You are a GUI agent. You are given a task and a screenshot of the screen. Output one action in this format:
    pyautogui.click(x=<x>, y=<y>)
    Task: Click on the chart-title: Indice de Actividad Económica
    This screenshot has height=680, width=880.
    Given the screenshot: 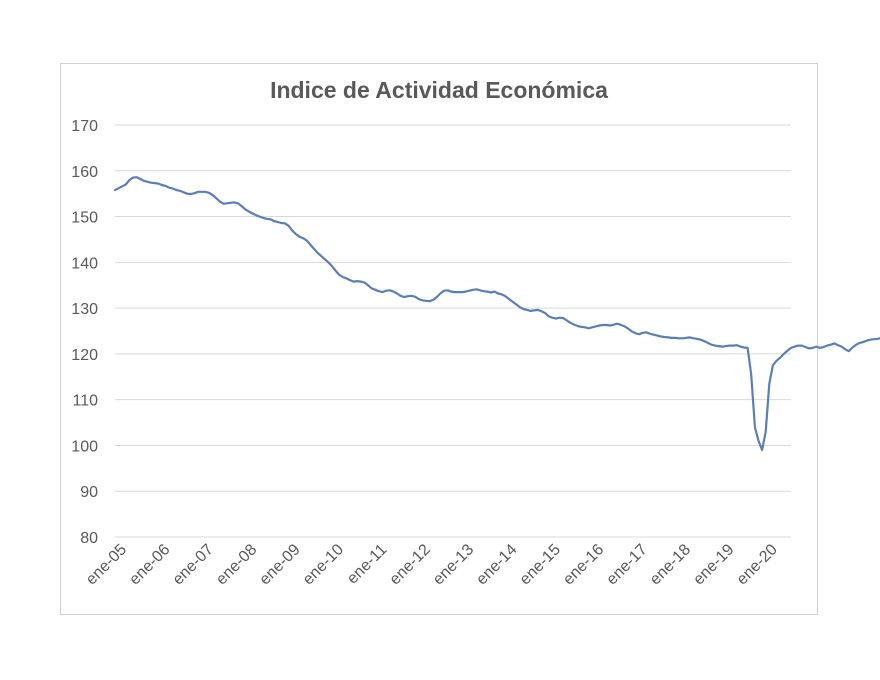 What is the action you would take?
    pyautogui.click(x=439, y=90)
    